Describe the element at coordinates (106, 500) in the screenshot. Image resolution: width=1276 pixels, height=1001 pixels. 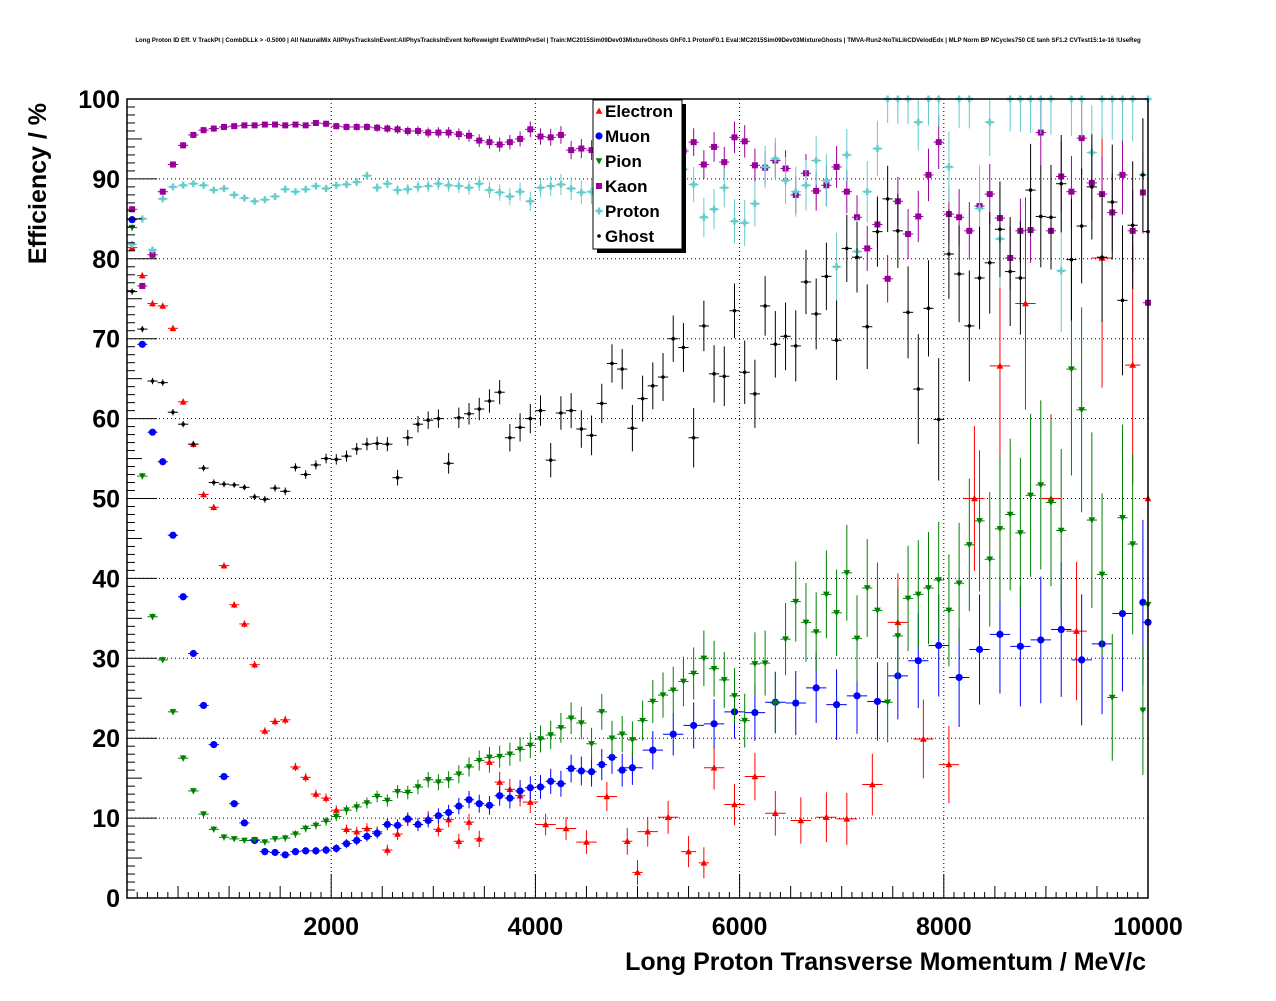
I see `y-tick-label: 50` at that location.